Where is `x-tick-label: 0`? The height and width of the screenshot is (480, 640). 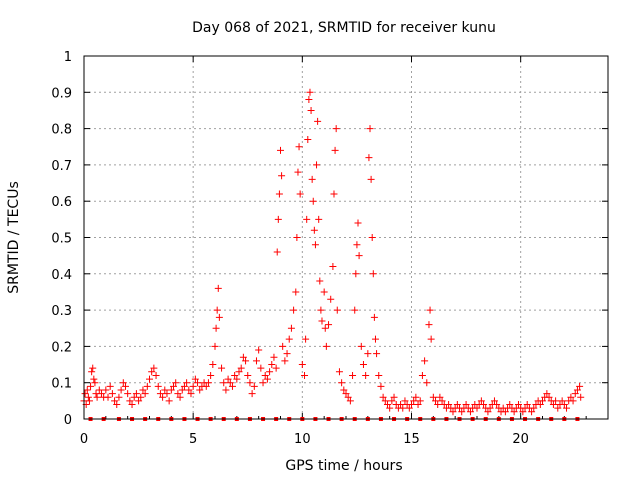 x-tick-label: 0 is located at coordinates (84, 439).